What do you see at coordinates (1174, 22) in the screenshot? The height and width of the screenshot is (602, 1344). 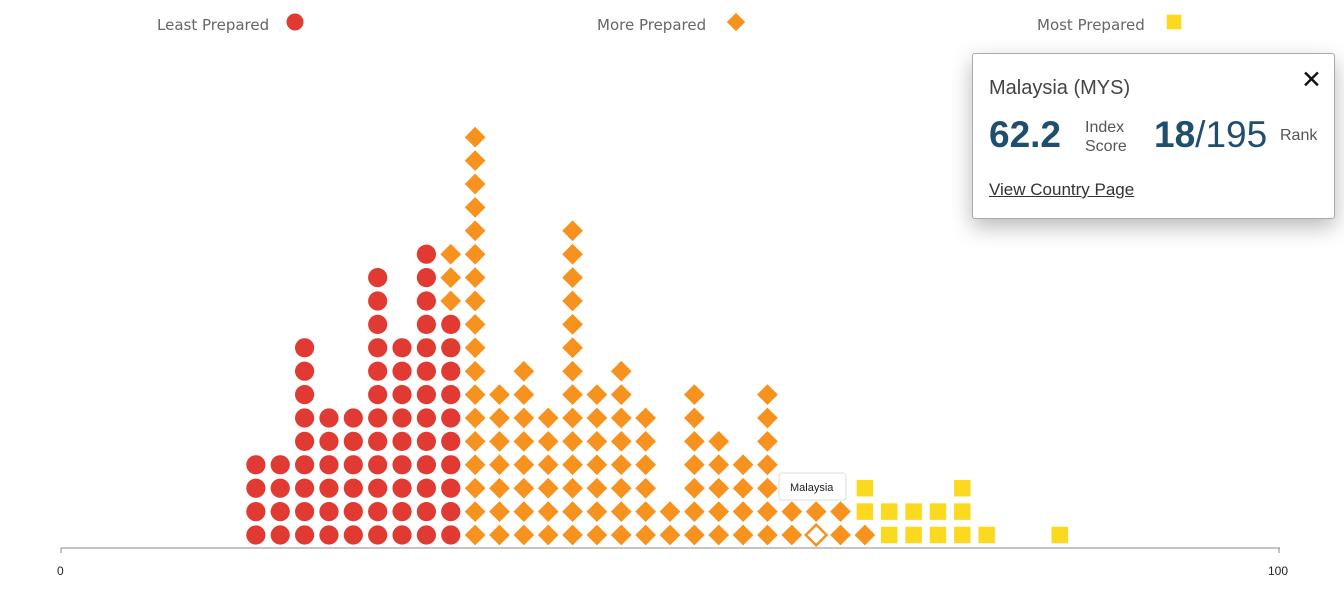 I see `legend-square-icon` at bounding box center [1174, 22].